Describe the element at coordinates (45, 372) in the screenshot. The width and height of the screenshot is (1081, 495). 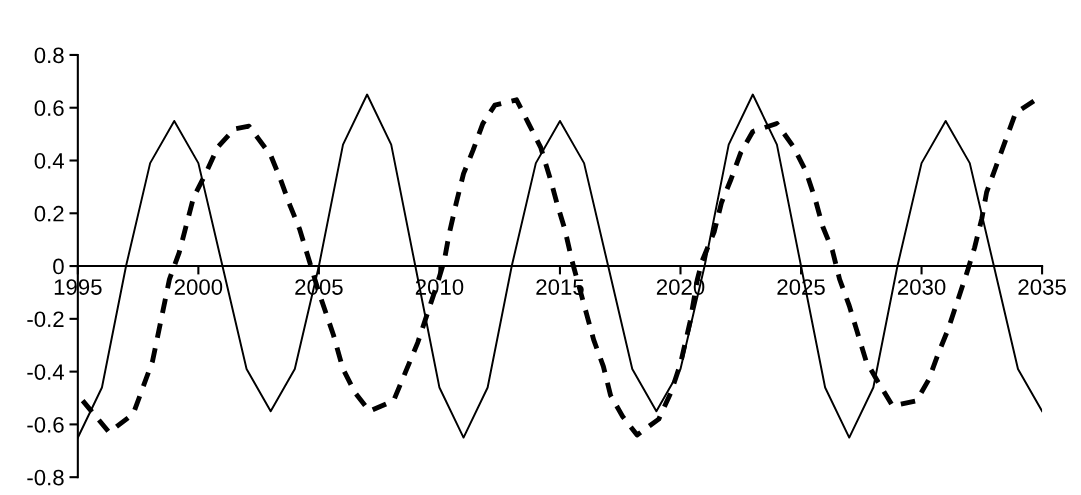
I see `y-tick-label: -0.4` at that location.